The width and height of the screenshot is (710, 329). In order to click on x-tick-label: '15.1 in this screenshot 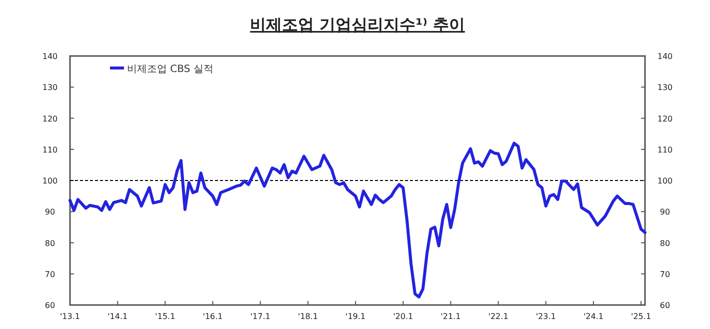, I will do `click(165, 316)`.